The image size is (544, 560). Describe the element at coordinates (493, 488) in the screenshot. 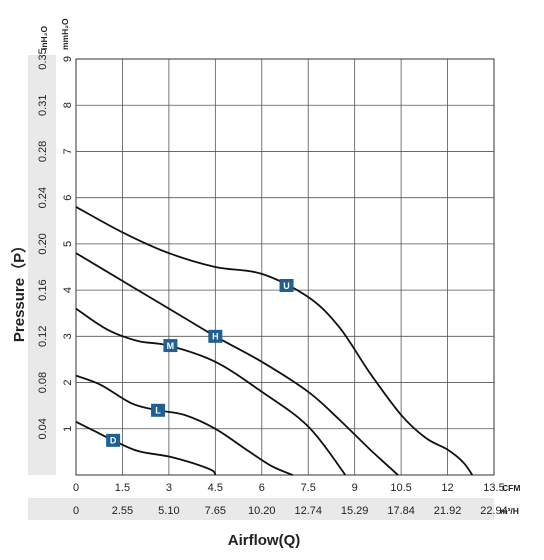

I see `x-primary-tick-label: 13.5` at that location.